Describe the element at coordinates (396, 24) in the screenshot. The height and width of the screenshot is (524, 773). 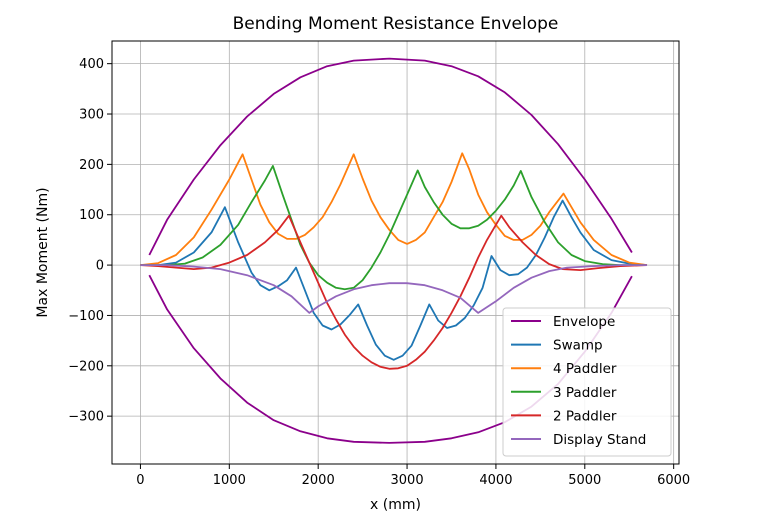
I see `chart-title: Bending Moment Resistance Envelope` at that location.